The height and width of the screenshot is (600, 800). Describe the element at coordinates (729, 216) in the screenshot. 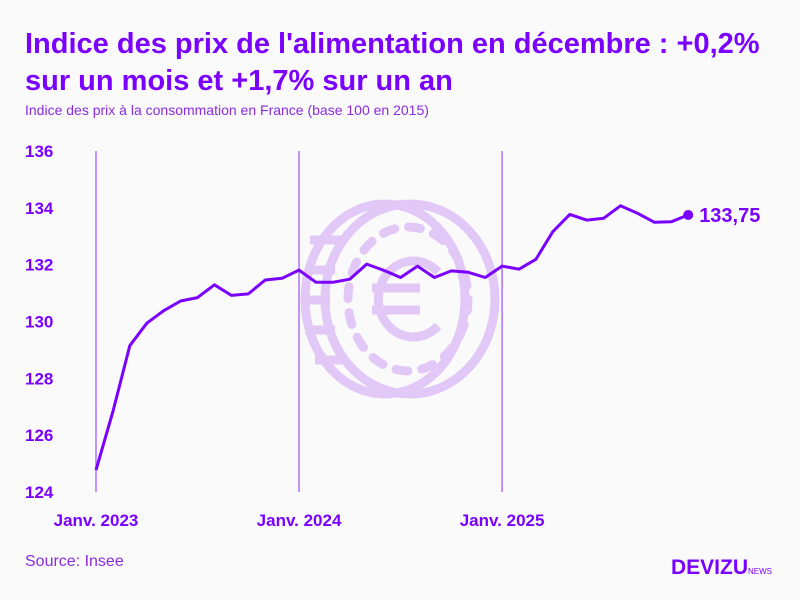

I see `last-value-label: 133,75` at that location.